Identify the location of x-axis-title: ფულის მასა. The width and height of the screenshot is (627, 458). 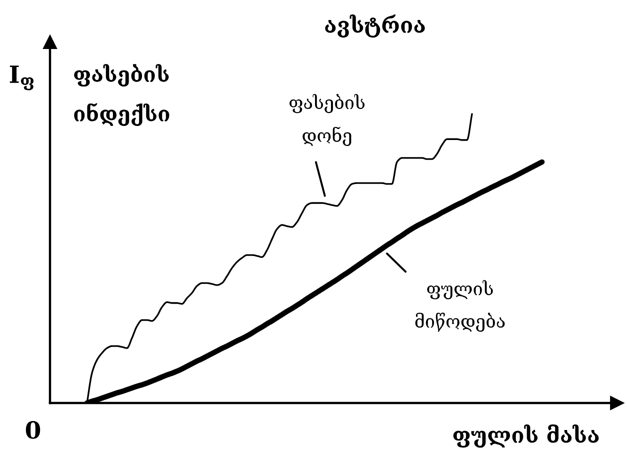
(526, 436).